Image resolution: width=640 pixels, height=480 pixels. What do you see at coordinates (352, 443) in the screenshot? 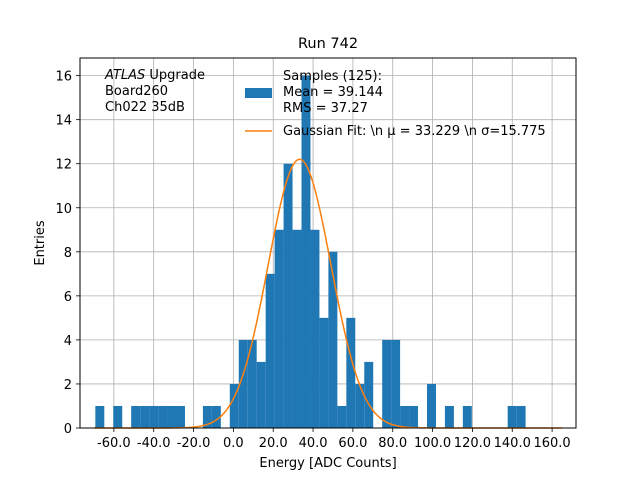
I see `x-tick-label: 60.0` at bounding box center [352, 443].